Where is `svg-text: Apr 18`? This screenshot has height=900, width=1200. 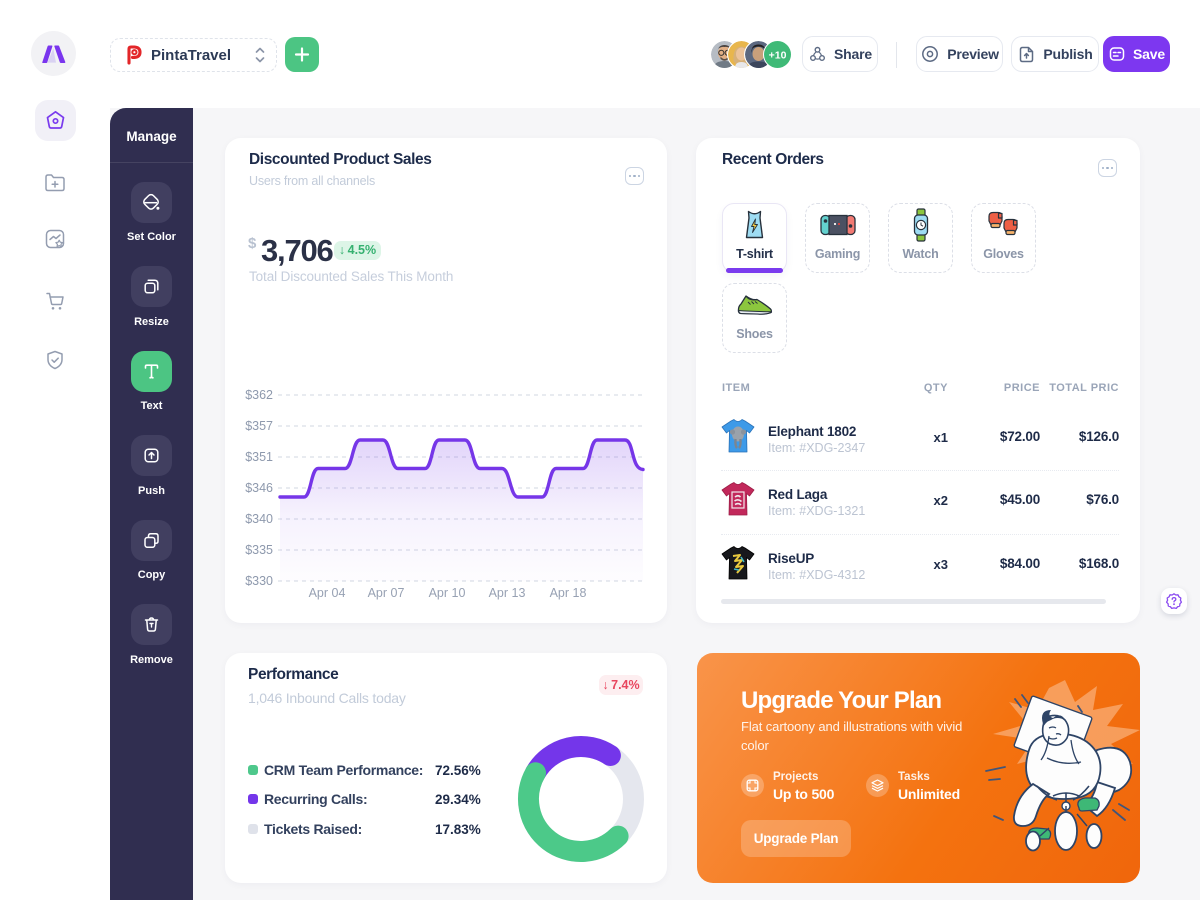 svg-text: Apr 18 is located at coordinates (568, 593).